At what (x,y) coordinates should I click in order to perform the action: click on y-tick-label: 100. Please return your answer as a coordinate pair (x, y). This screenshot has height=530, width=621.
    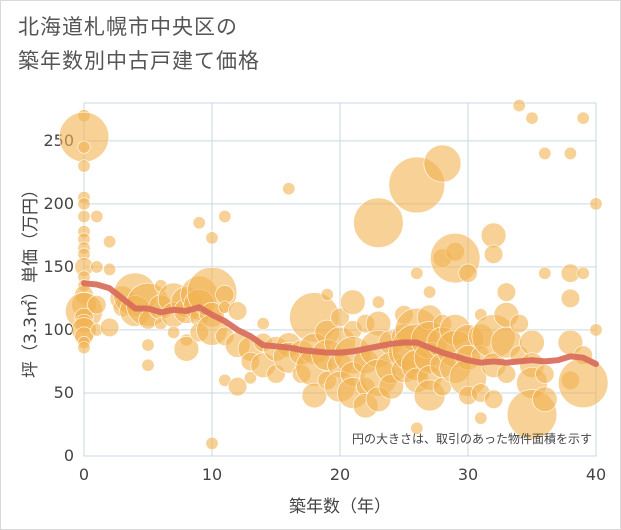
    Looking at the image, I should click on (58, 329).